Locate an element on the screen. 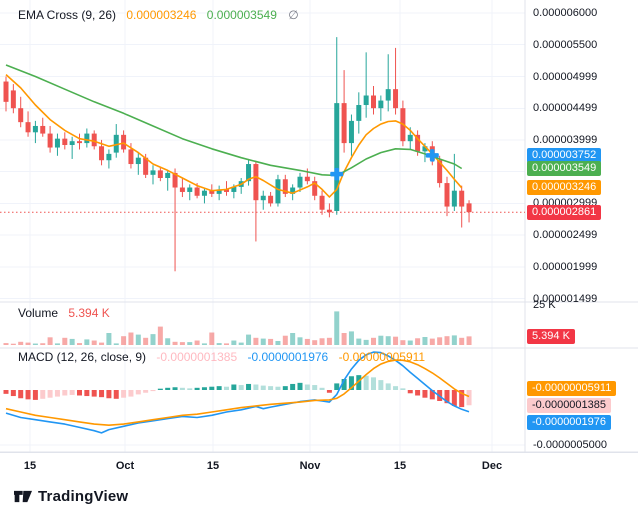  ema-cross-marker-icon is located at coordinates (432, 155).